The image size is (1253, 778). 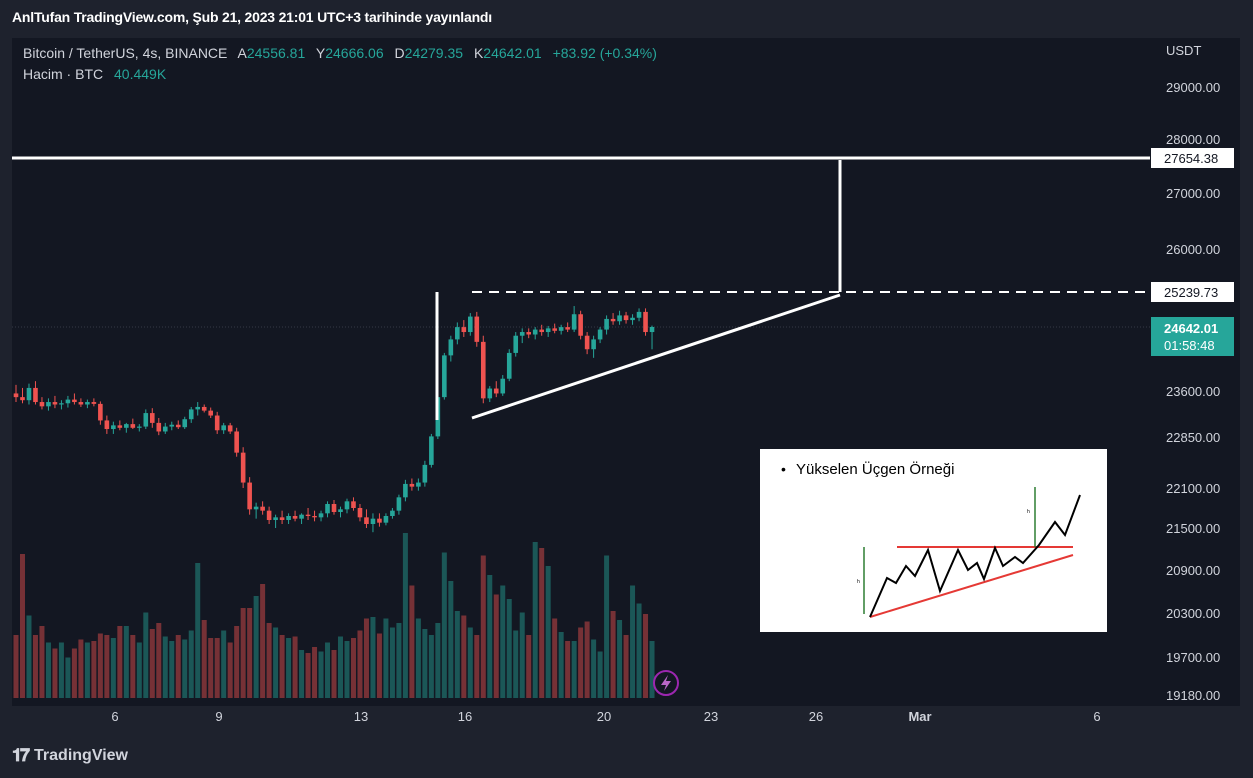 I want to click on x-tick-label: Mar, so click(x=919, y=716).